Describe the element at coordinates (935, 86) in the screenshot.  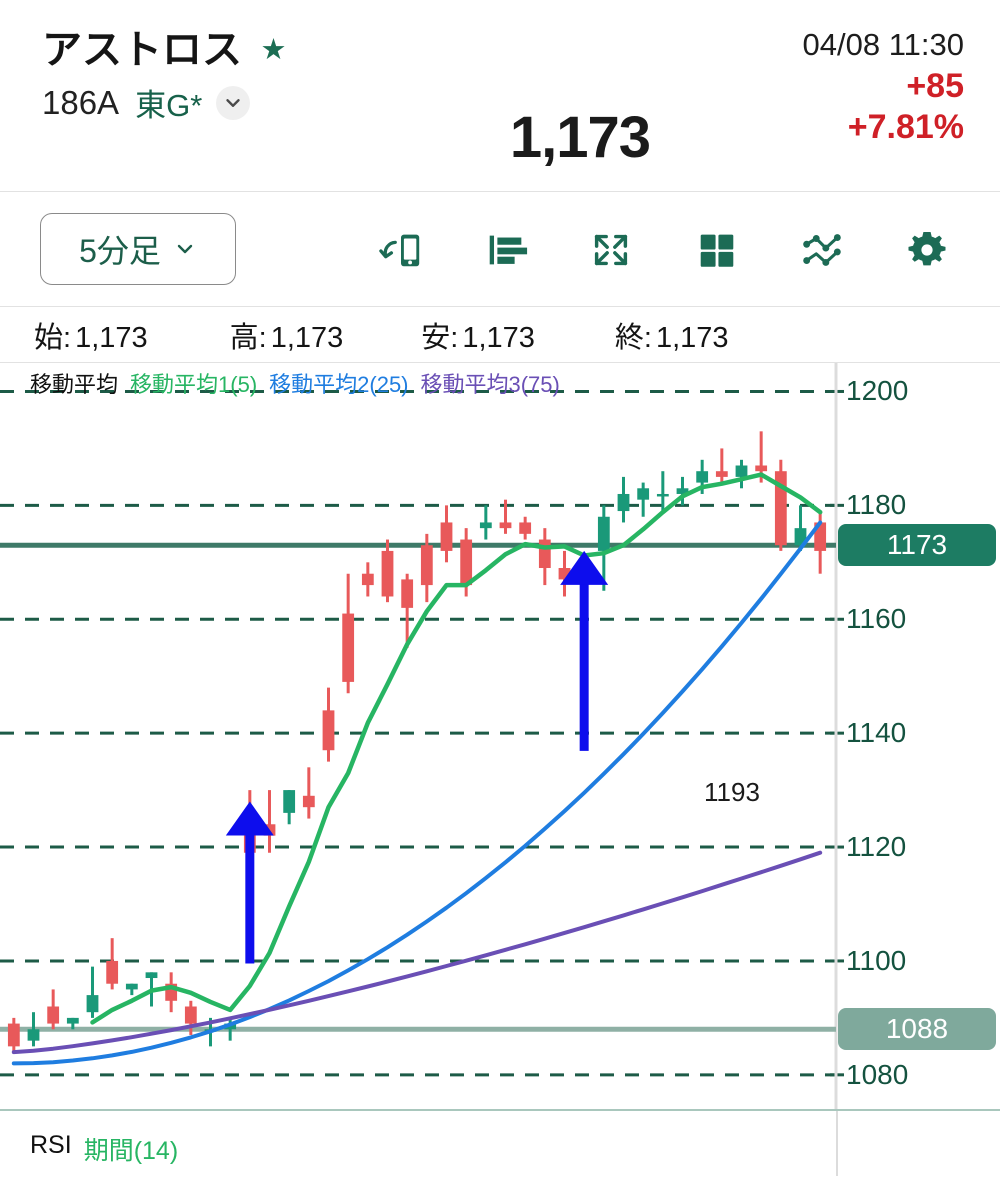
I see `price-change: +85` at that location.